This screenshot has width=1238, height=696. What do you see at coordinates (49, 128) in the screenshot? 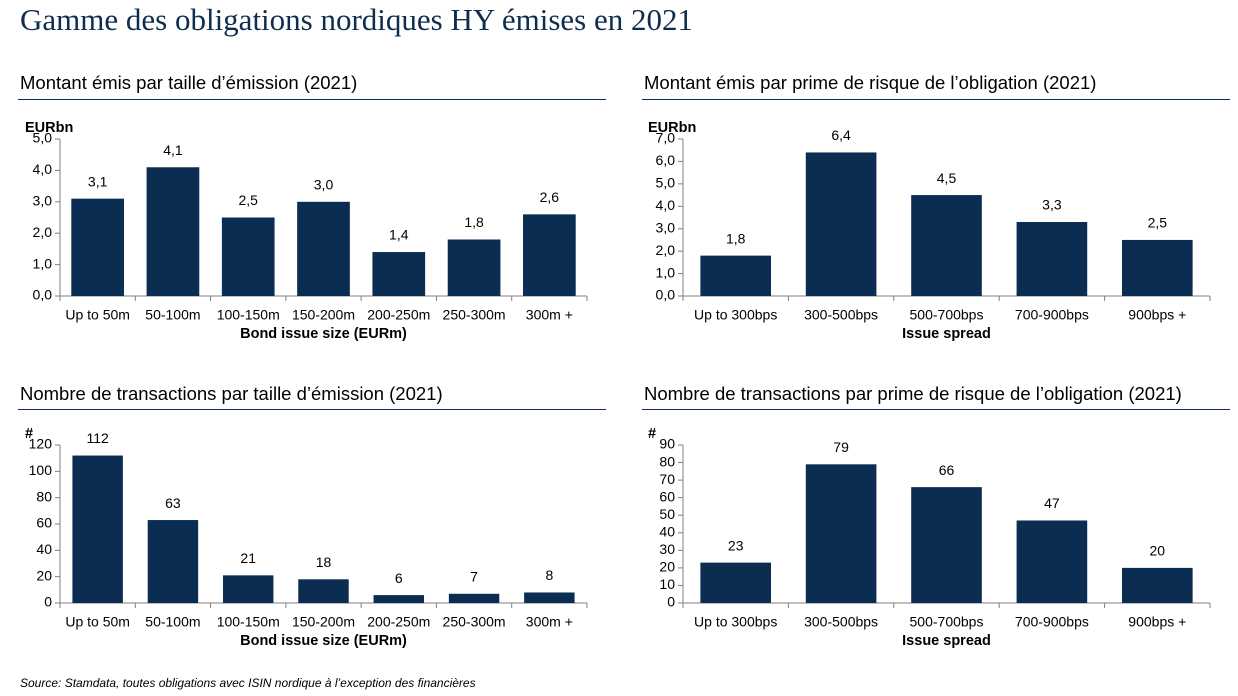
I see `unit-label: EURbn` at bounding box center [49, 128].